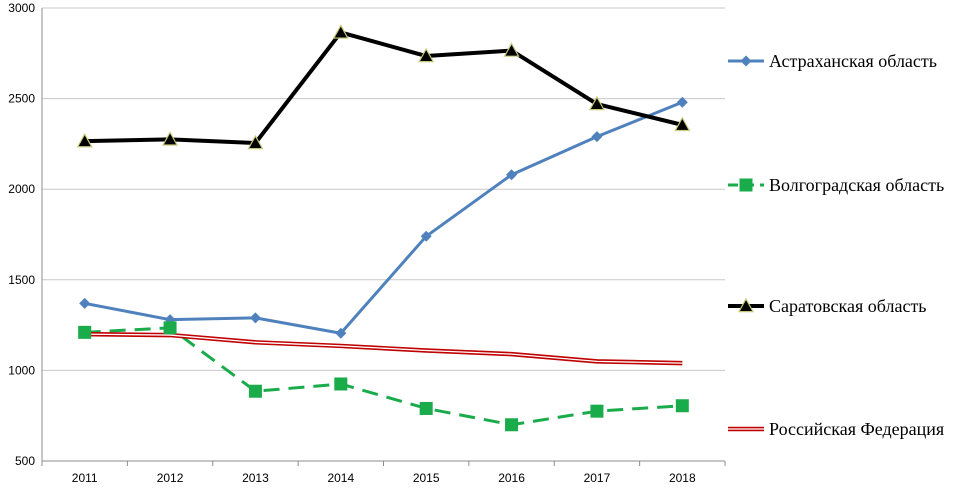  I want to click on x-tick-label-2014: 2014, so click(340, 478).